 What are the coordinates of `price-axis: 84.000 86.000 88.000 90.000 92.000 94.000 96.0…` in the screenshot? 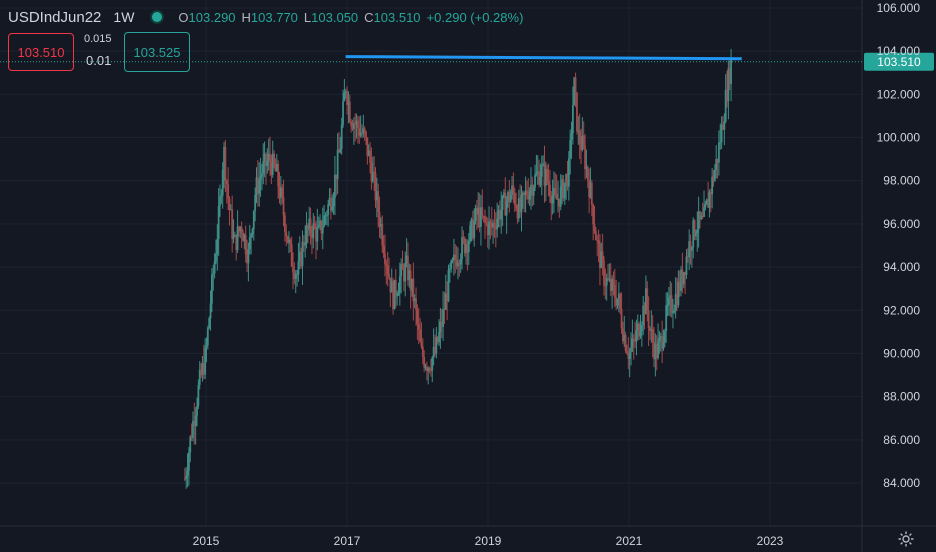 It's located at (899, 245).